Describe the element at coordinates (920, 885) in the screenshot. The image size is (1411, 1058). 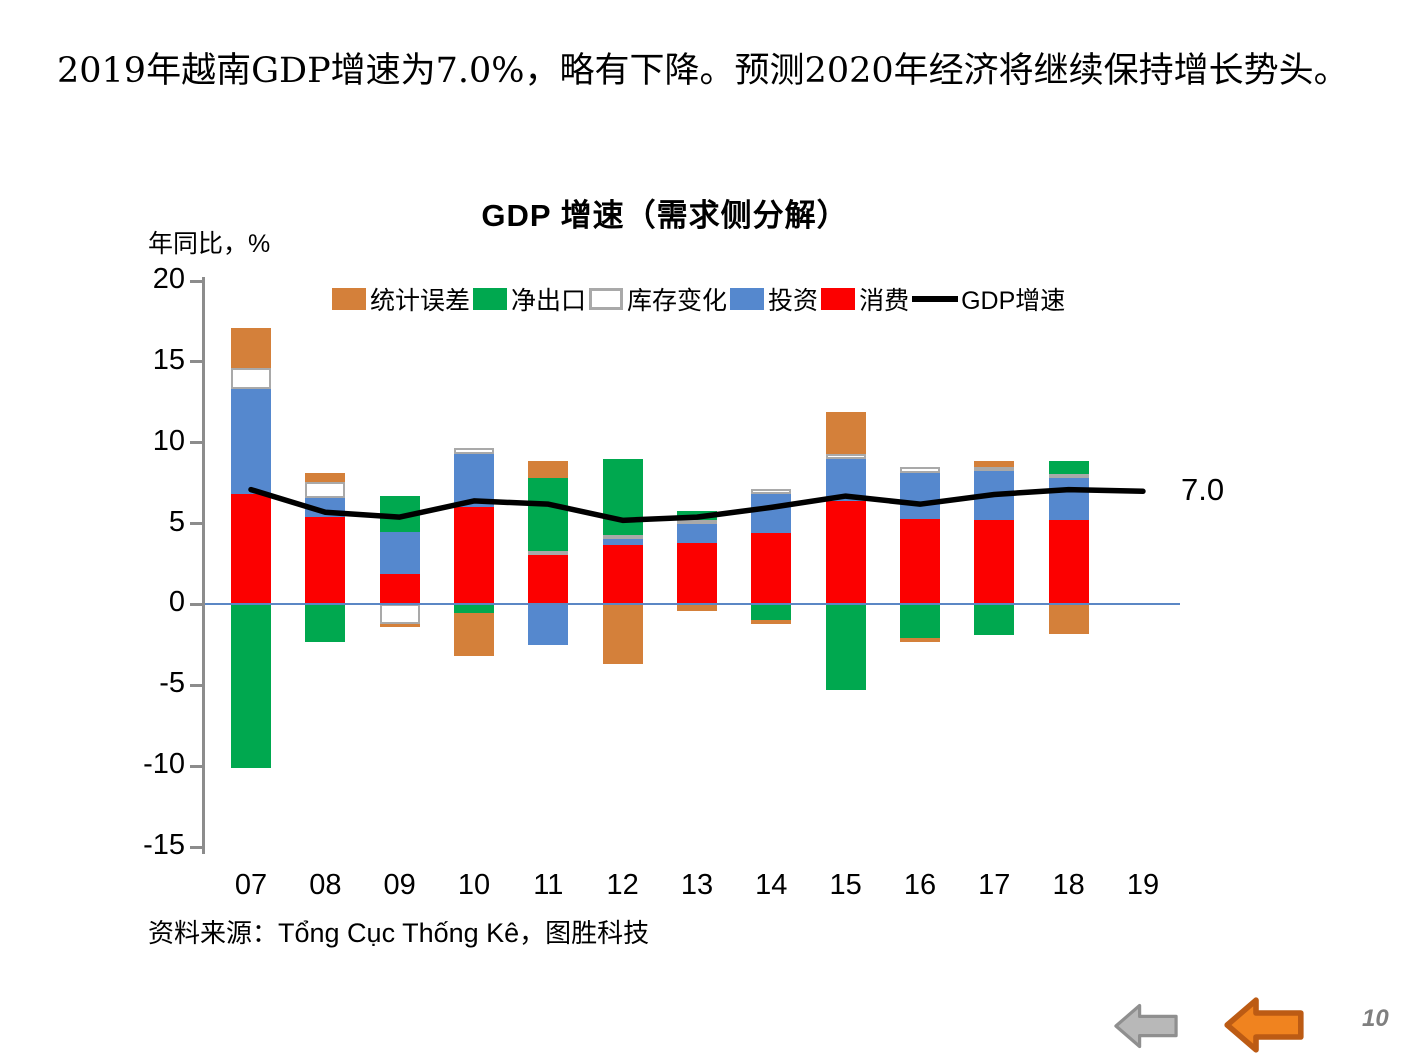
I see `x-axis-label: 16` at that location.